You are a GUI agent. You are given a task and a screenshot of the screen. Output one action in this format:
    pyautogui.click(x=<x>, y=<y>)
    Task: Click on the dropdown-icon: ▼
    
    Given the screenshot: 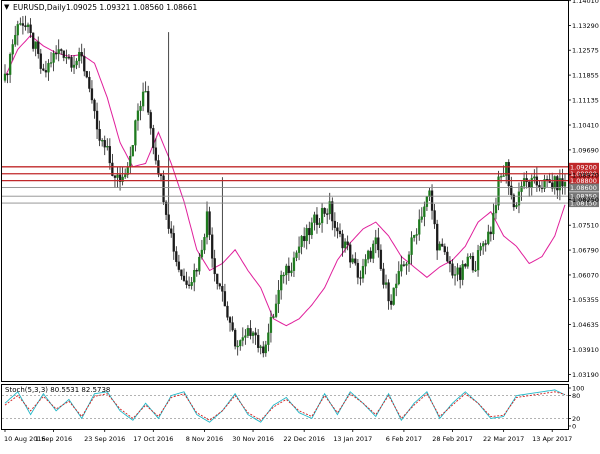 What is the action you would take?
    pyautogui.click(x=7, y=7)
    